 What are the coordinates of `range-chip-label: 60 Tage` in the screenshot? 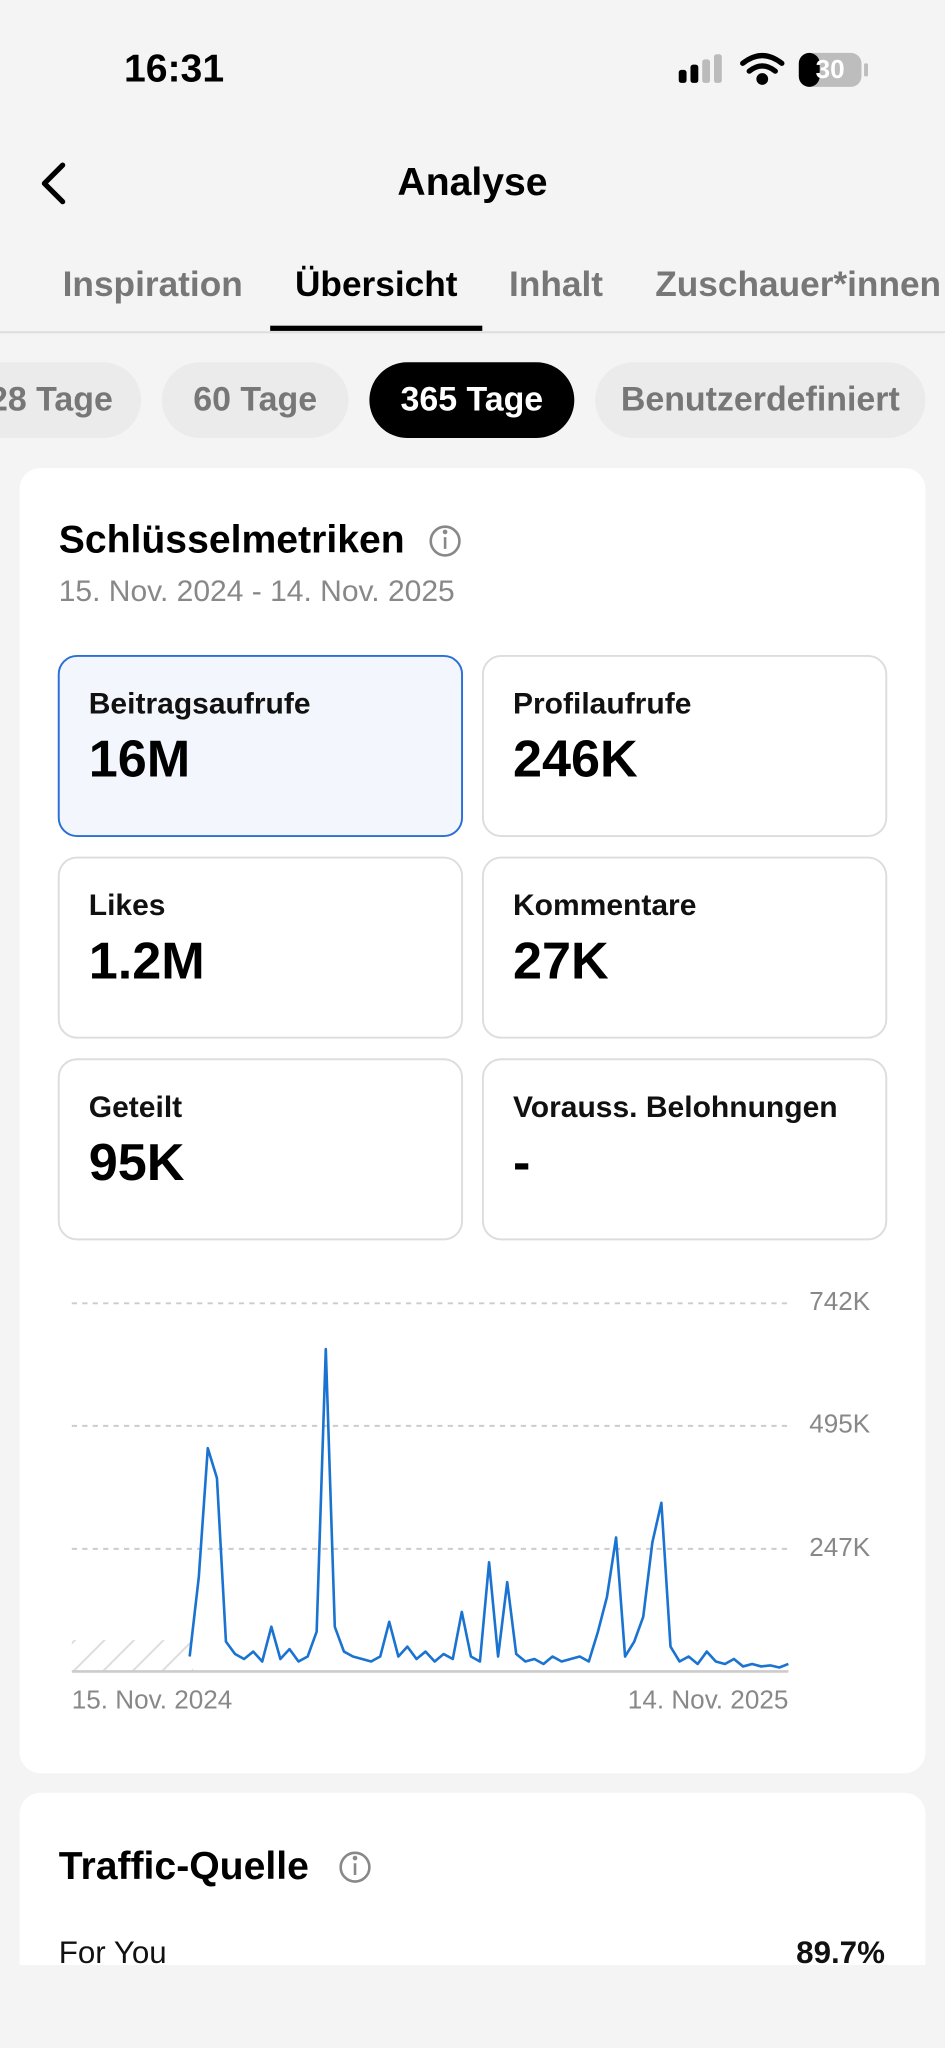 It's located at (255, 399).